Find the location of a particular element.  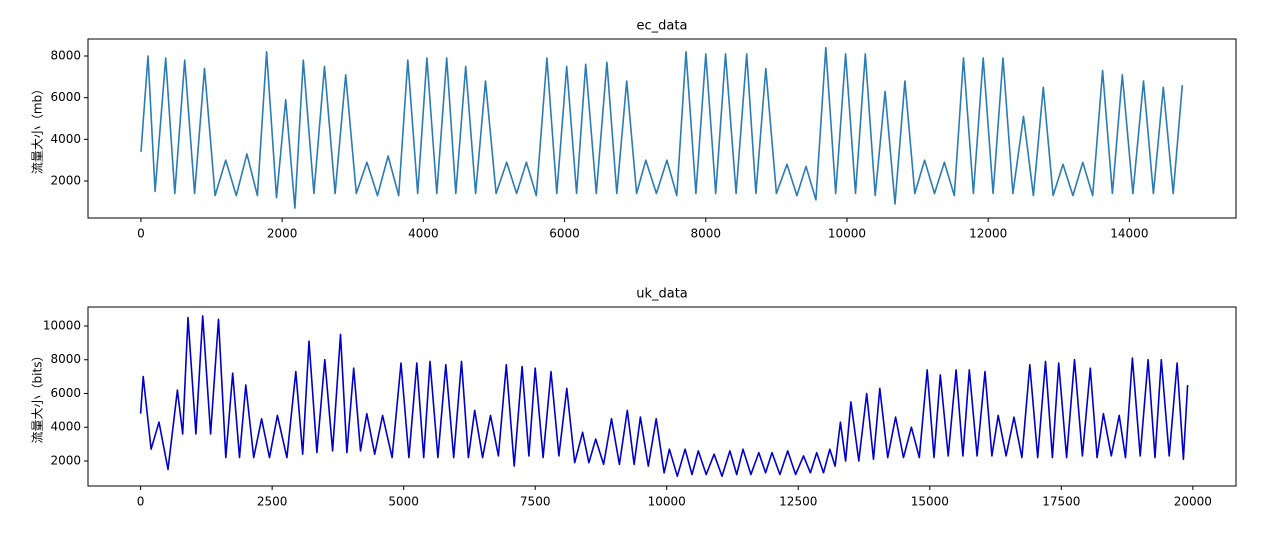

x-tick-label: 4000 is located at coordinates (423, 234).